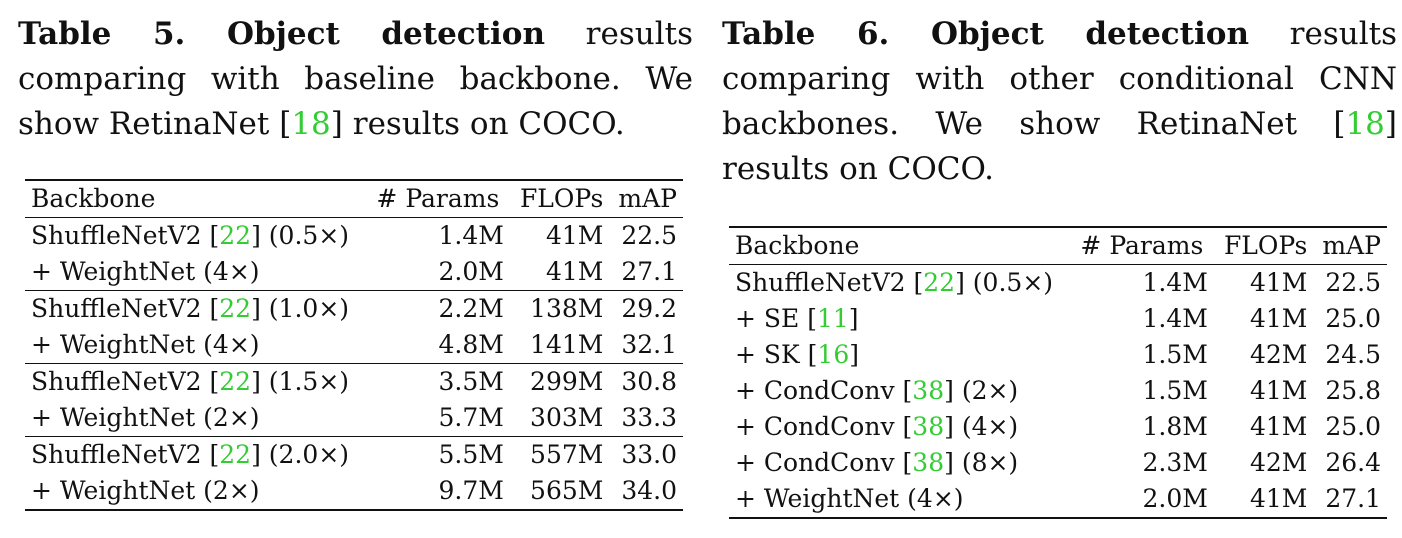 The width and height of the screenshot is (1402, 538). Describe the element at coordinates (771, 318) in the screenshot. I see `backbone-name: + SE` at that location.